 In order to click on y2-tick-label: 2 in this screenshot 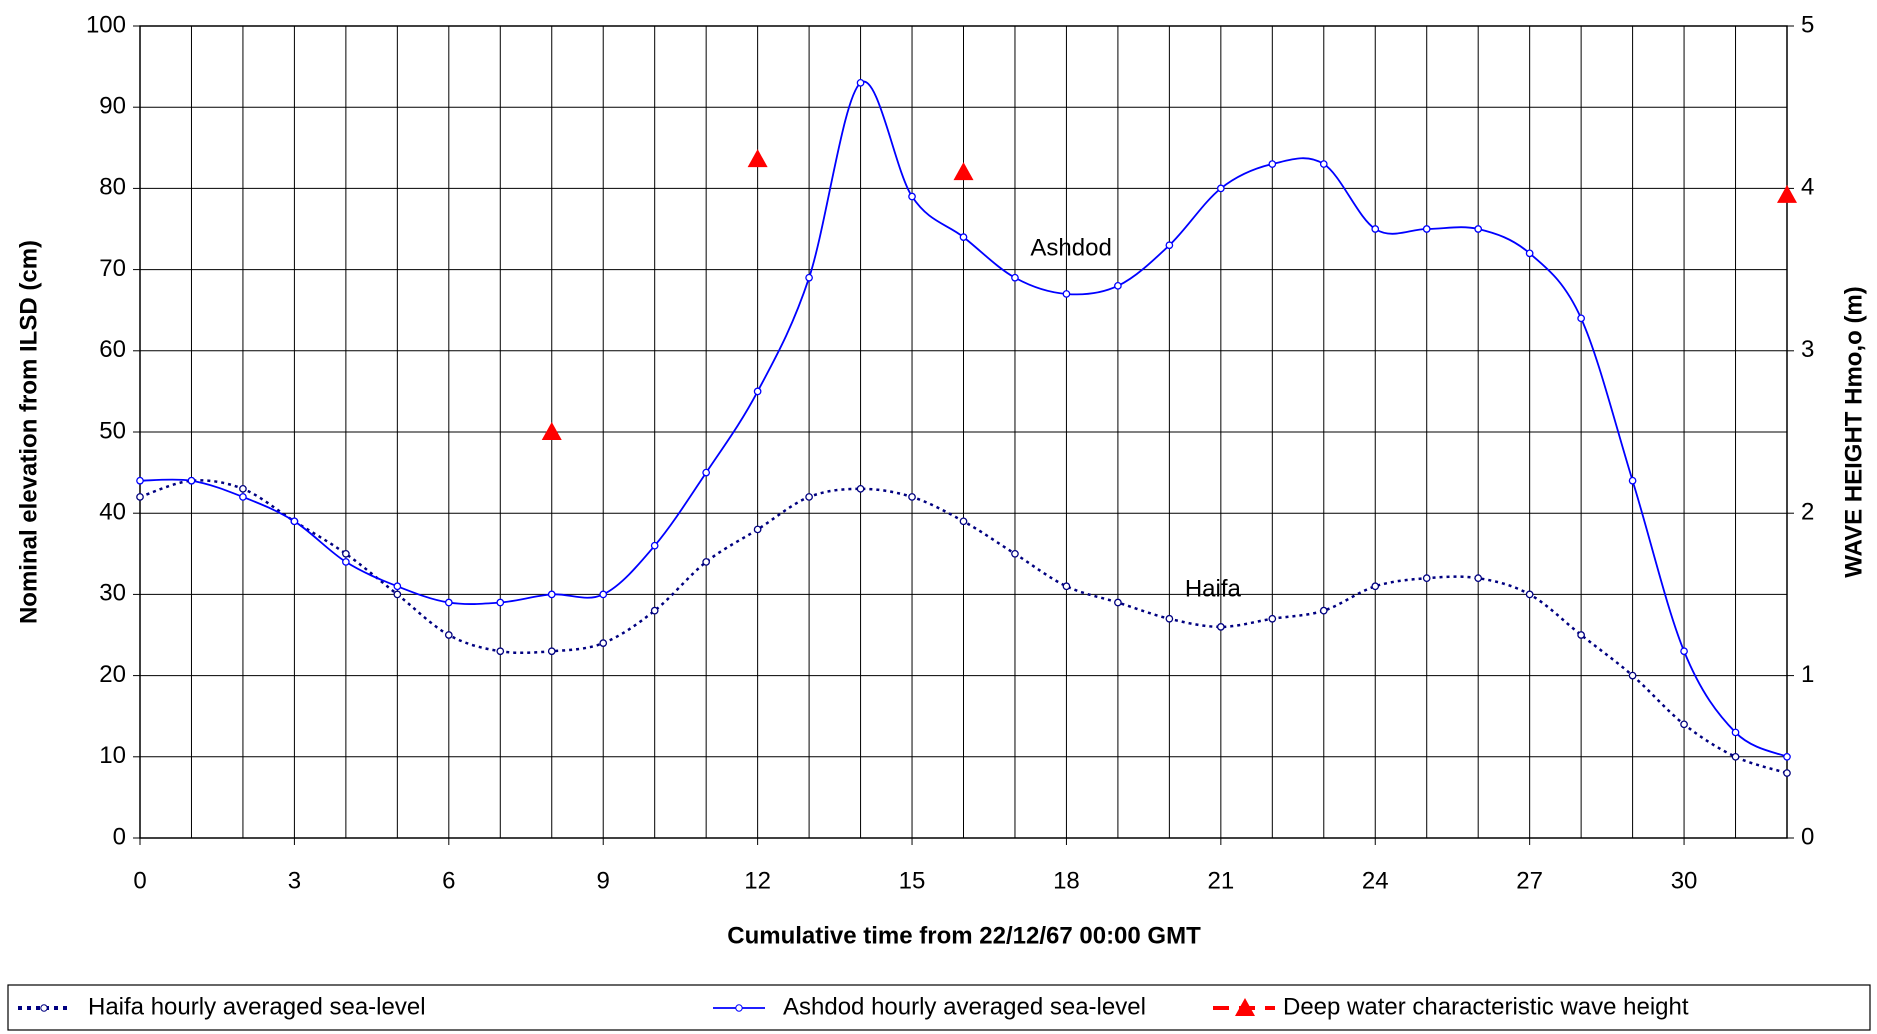, I will do `click(1807, 512)`.